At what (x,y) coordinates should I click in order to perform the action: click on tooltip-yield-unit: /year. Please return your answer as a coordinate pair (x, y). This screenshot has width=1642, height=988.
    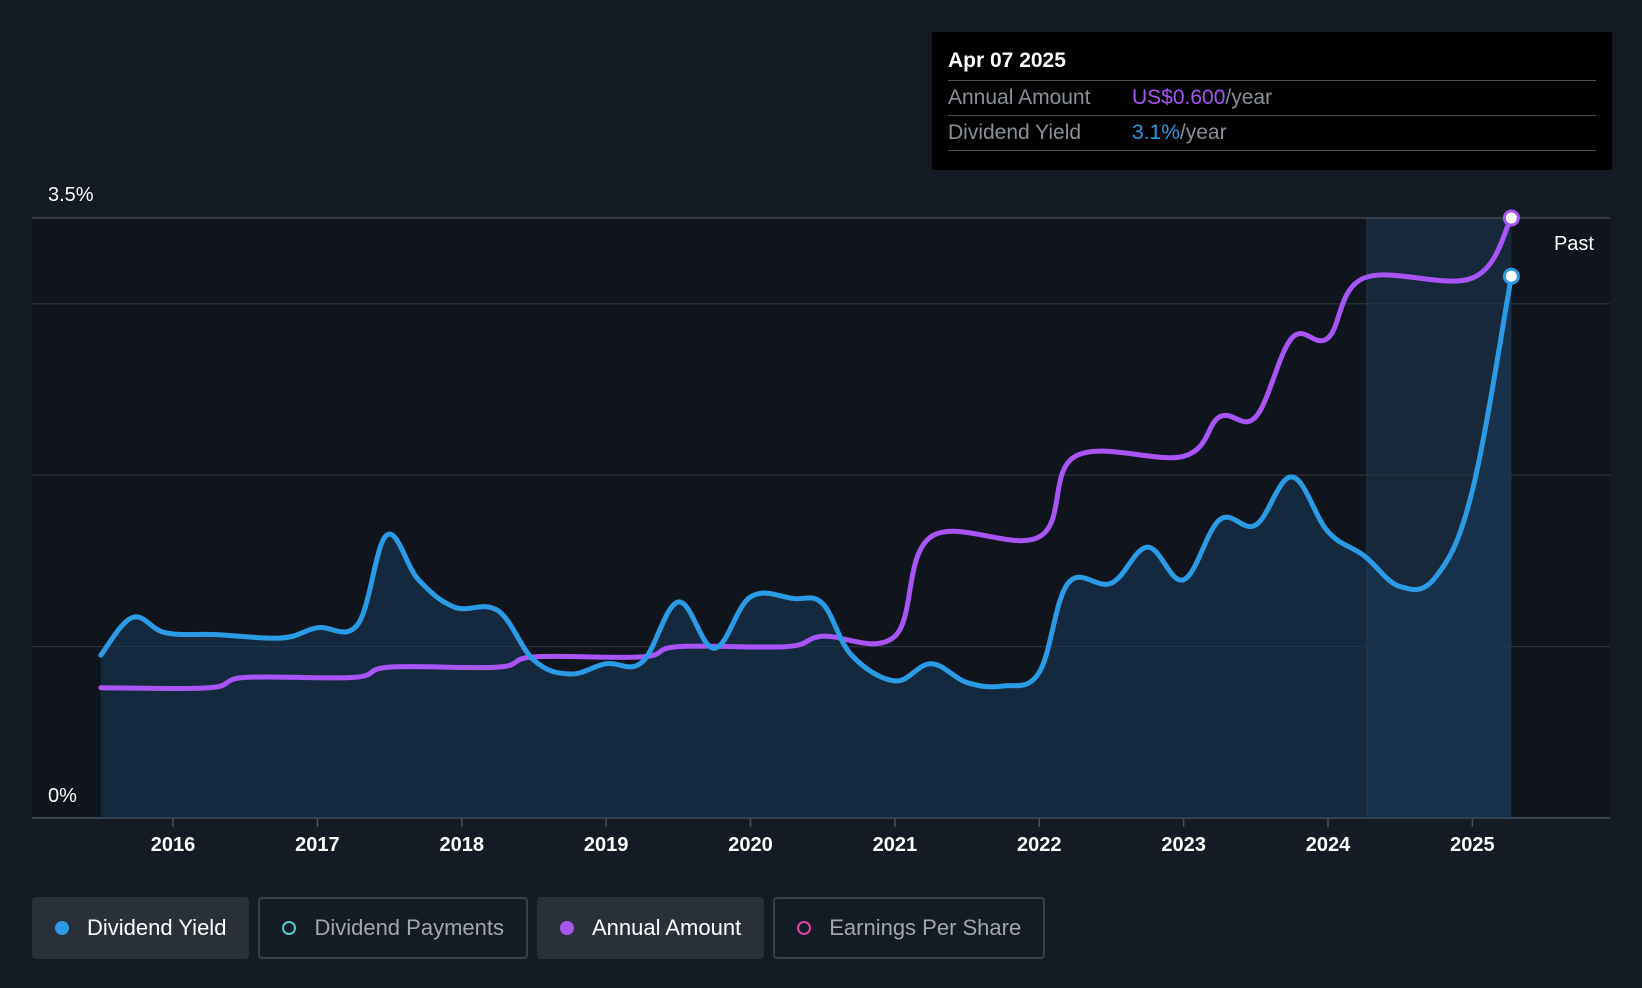
    Looking at the image, I should click on (1203, 132).